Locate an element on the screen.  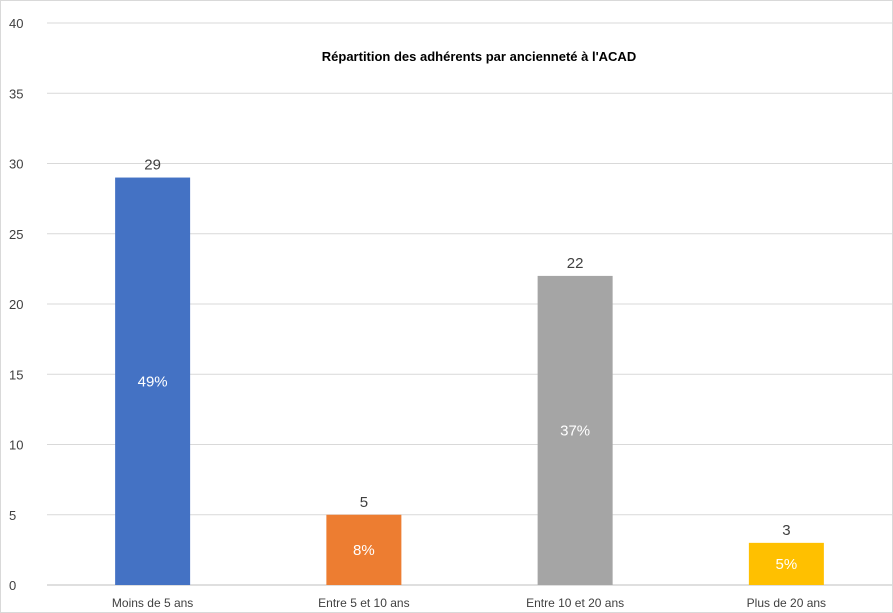
x-category-label: Entre 5 et 10 ans is located at coordinates (363, 603).